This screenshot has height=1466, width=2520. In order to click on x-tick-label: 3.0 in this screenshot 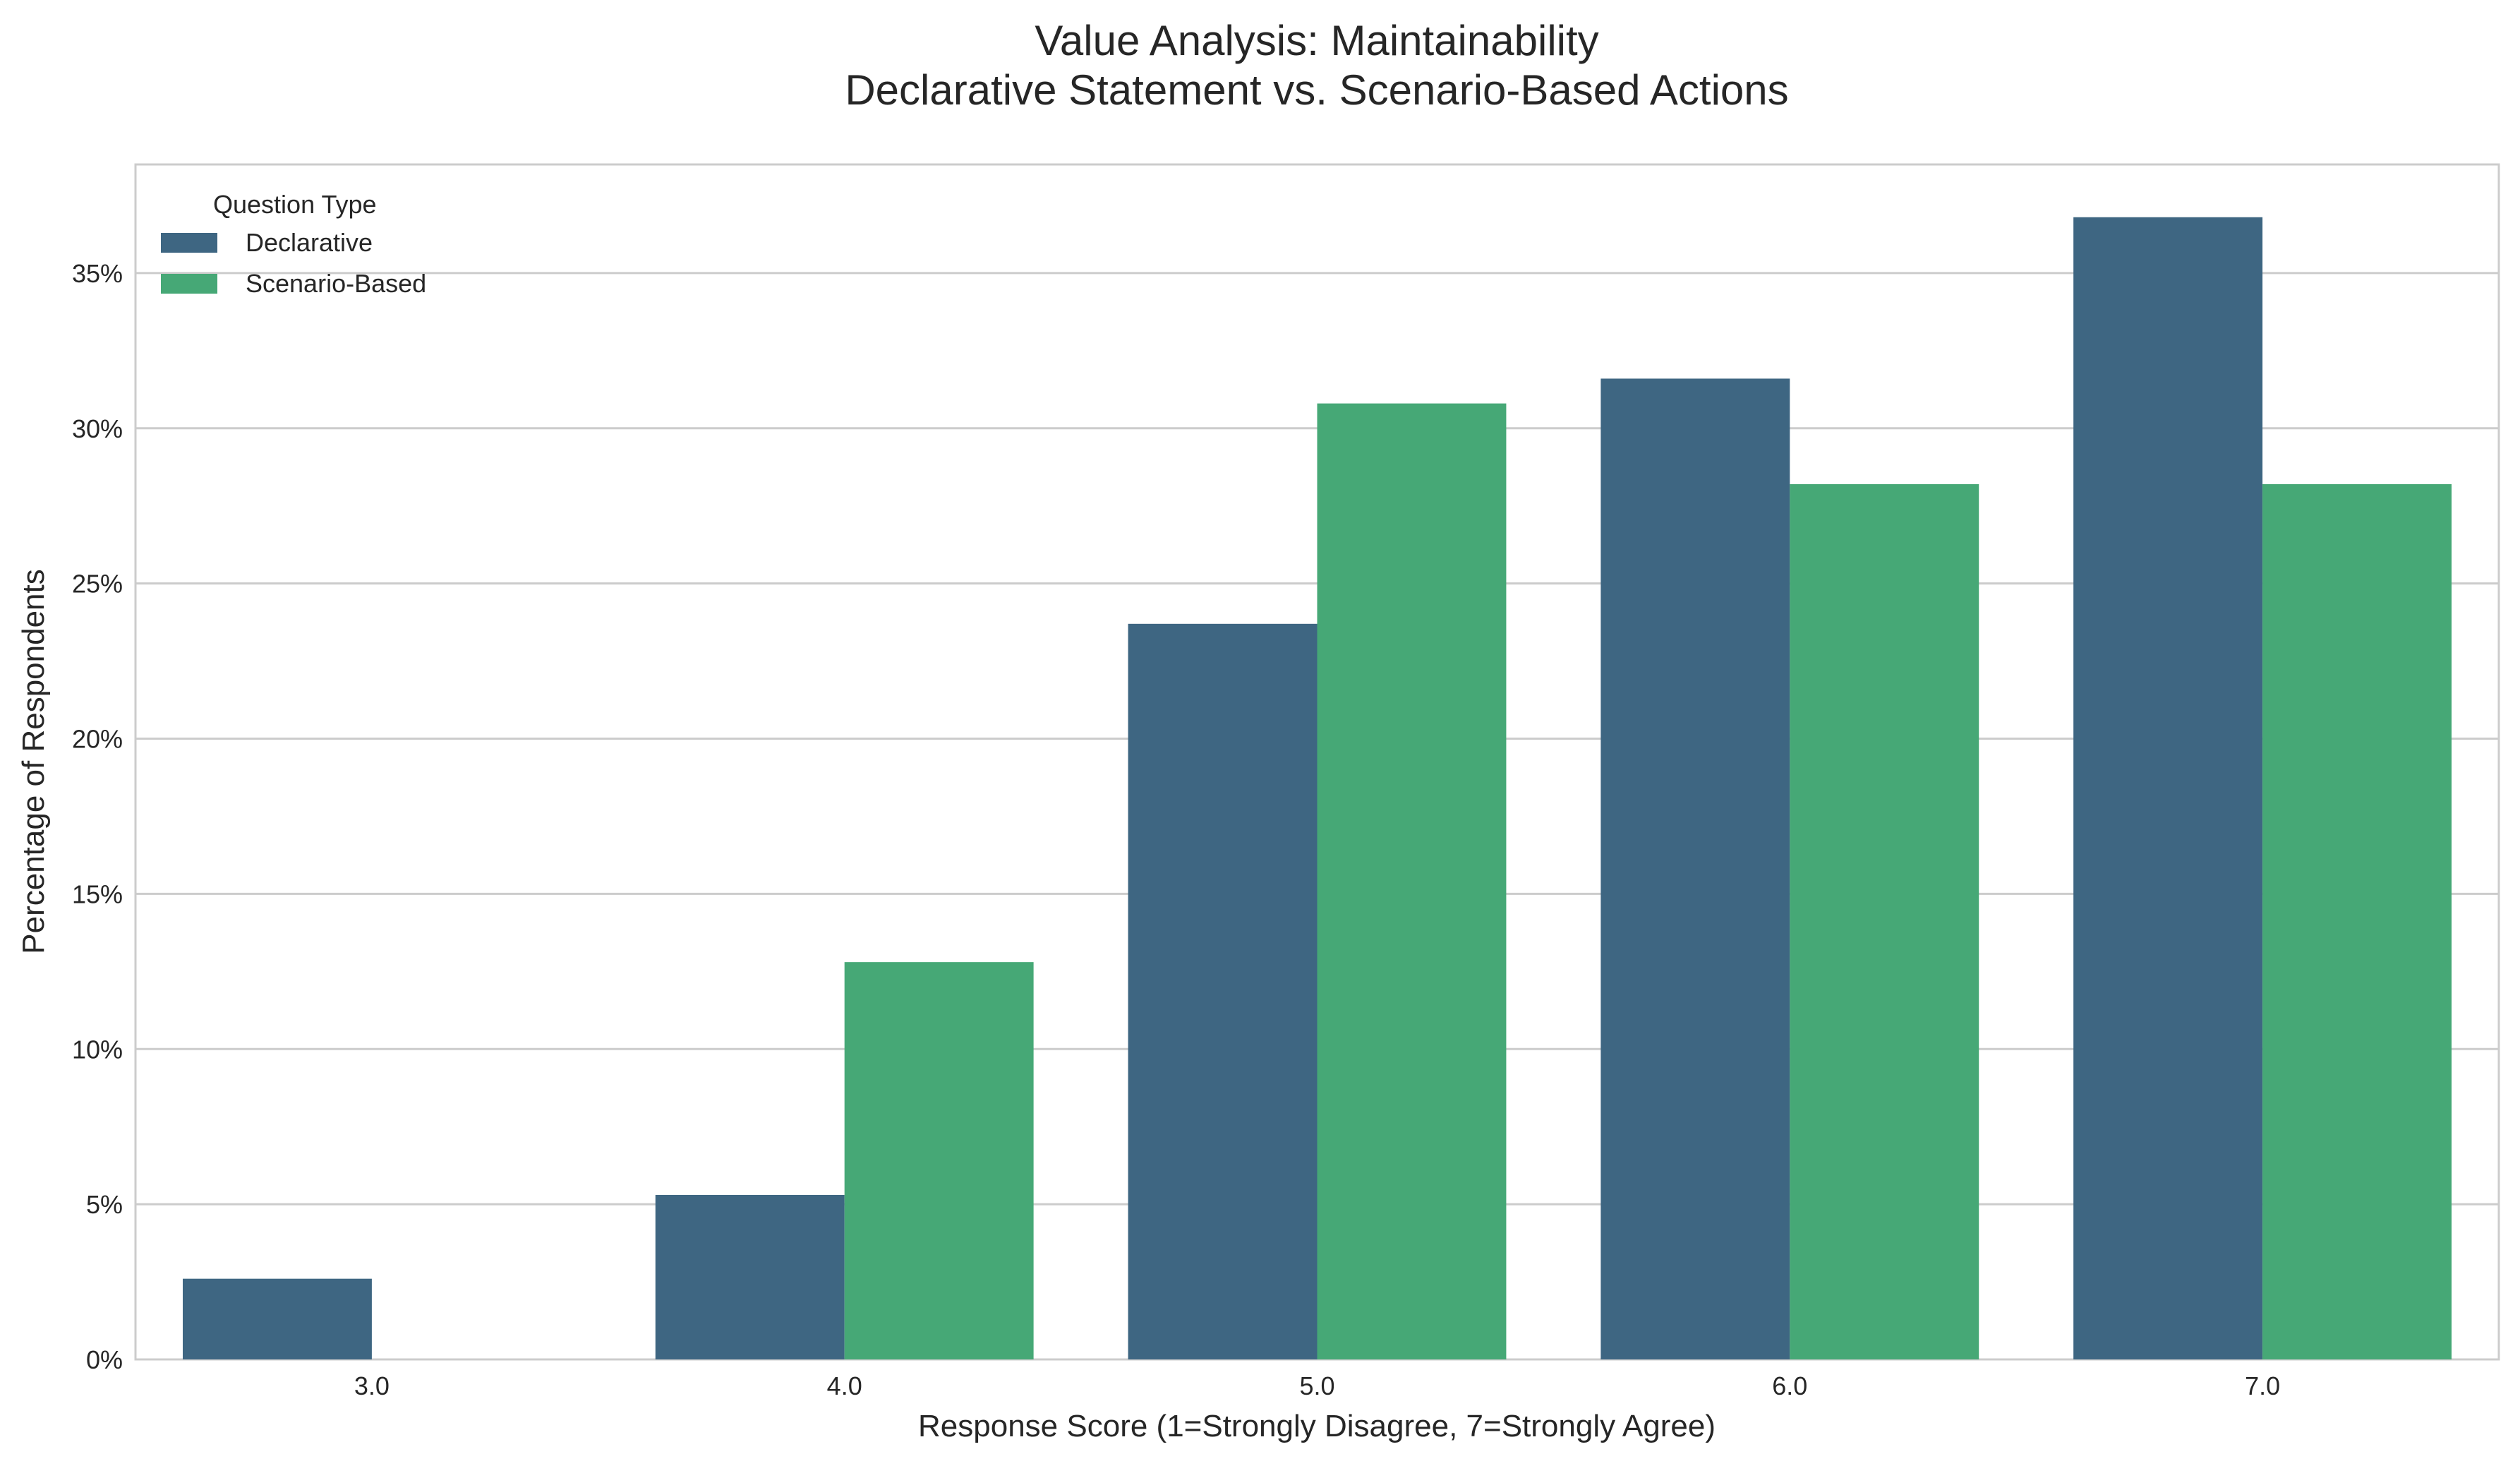, I will do `click(372, 1385)`.